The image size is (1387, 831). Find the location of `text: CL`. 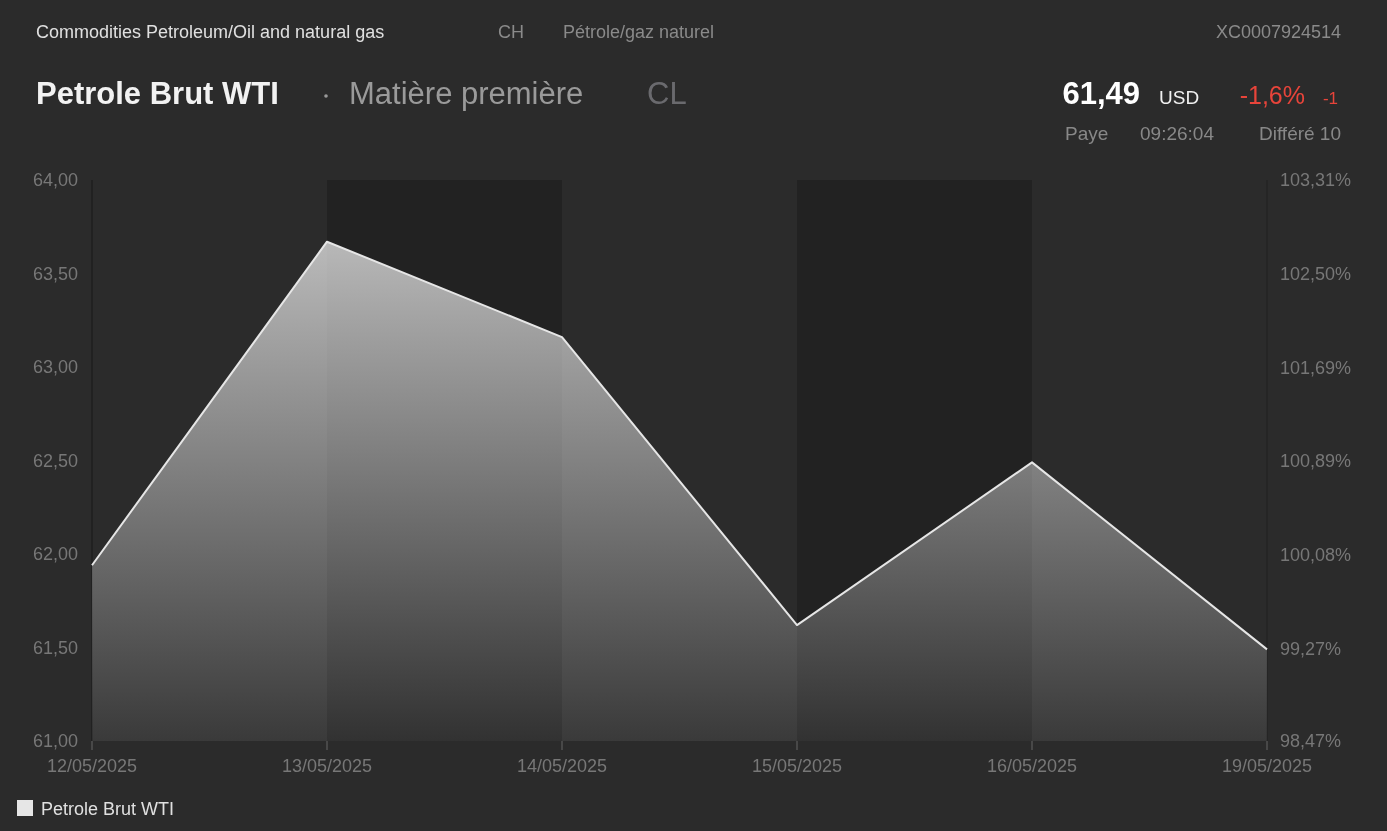

text: CL is located at coordinates (667, 93).